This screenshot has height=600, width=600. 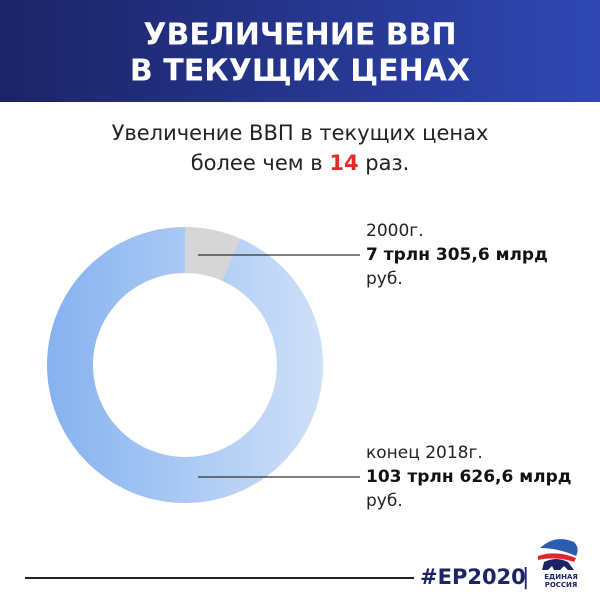 I want to click on hashtag: #ЕР2020, so click(x=473, y=577).